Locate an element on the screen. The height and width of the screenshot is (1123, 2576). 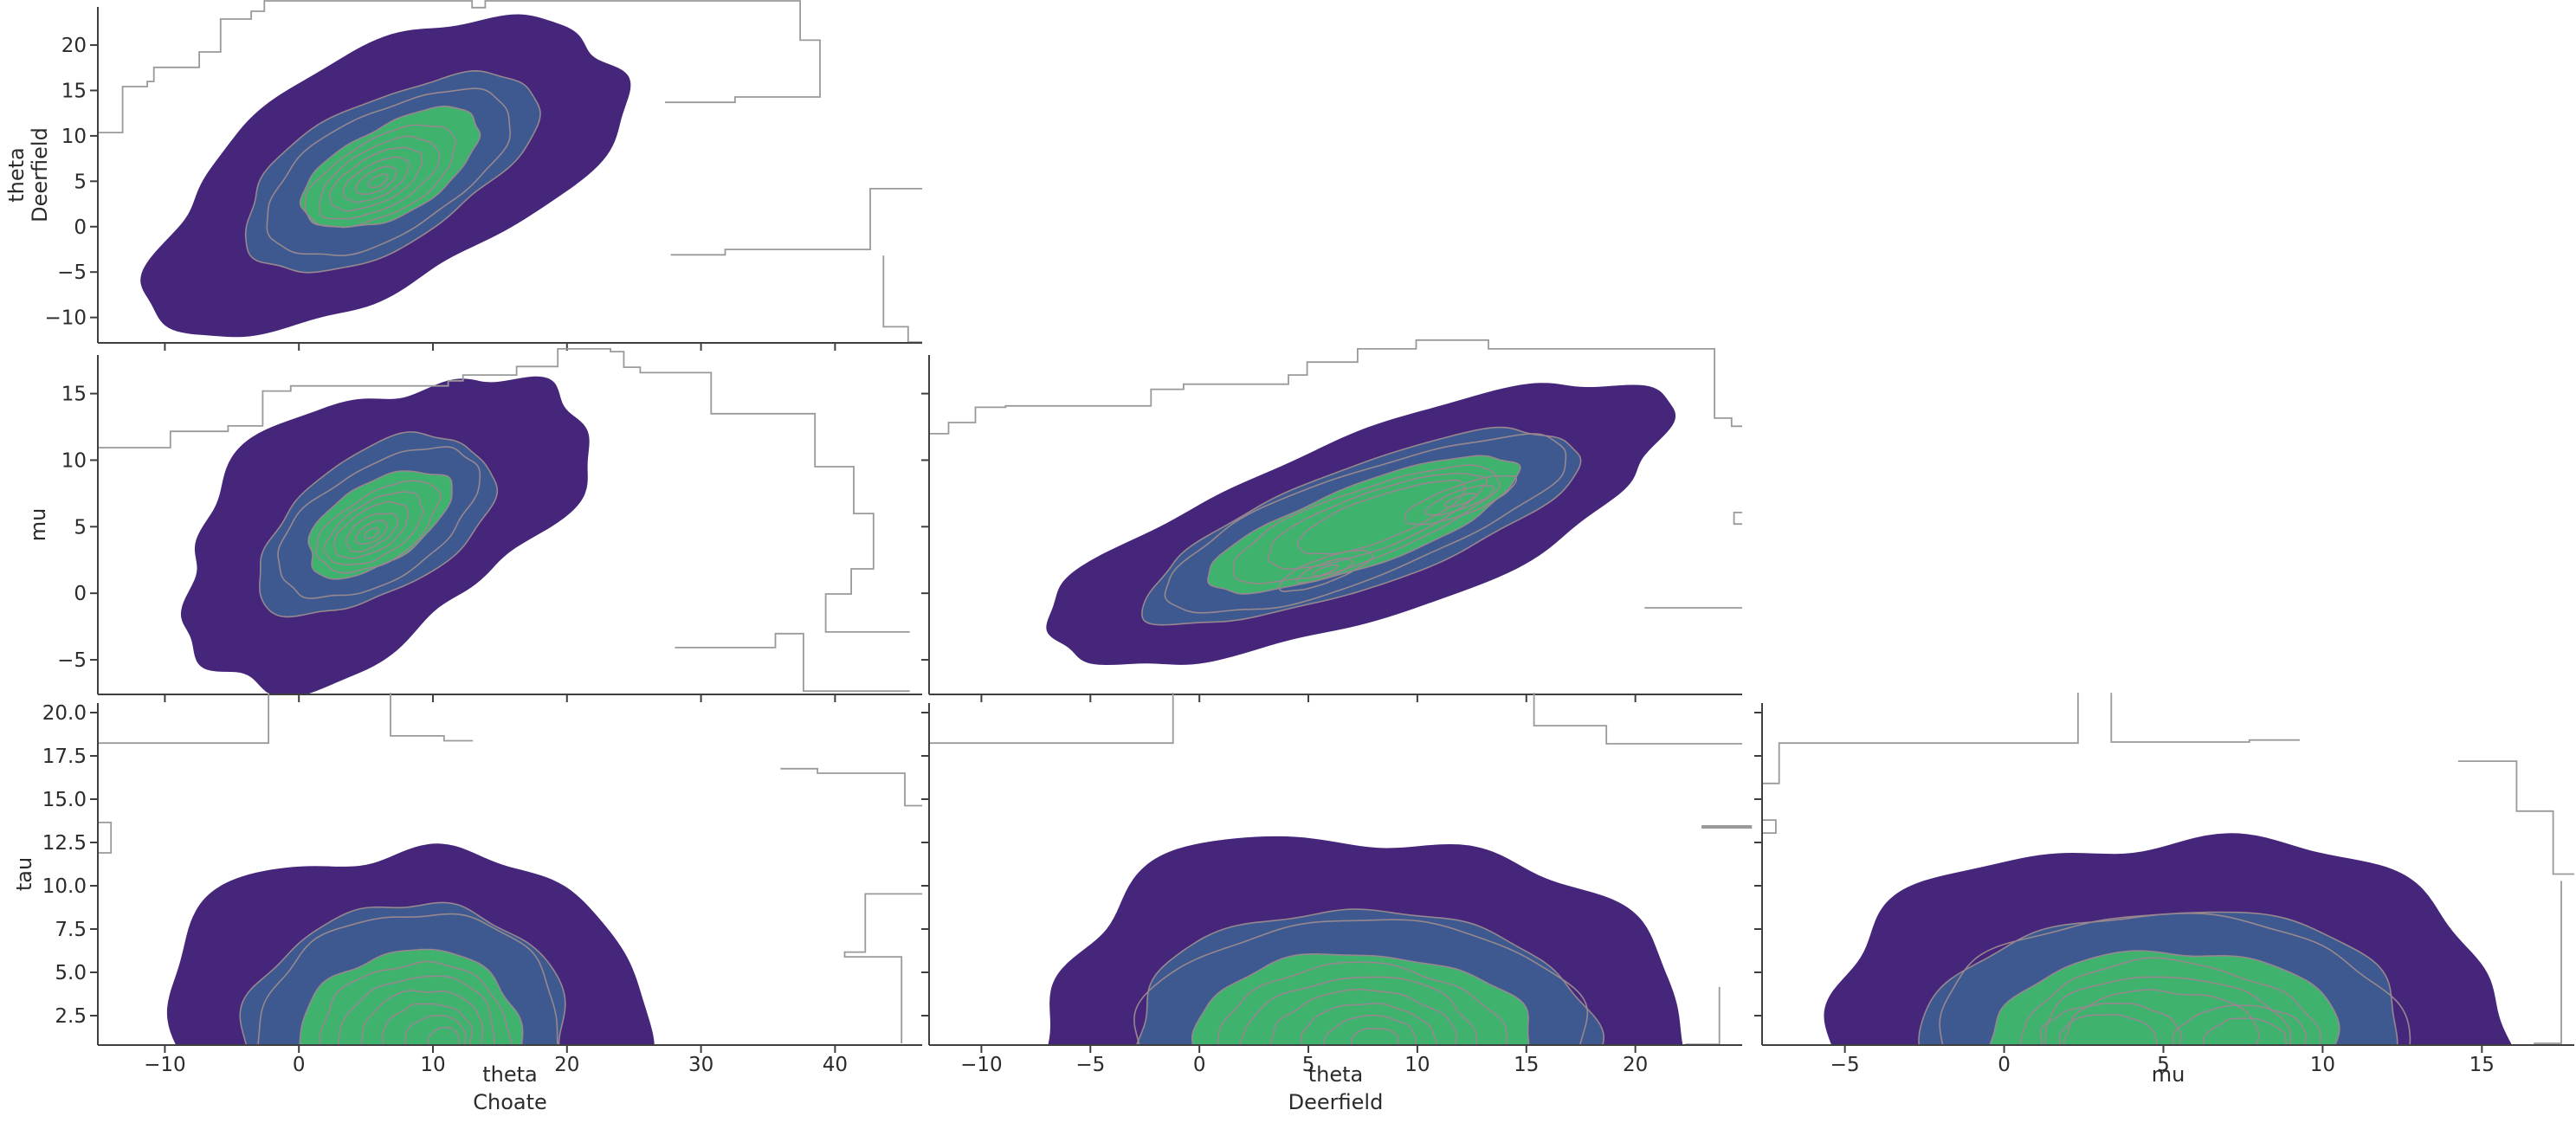
y-tick-label: 20 is located at coordinates (74, 46).